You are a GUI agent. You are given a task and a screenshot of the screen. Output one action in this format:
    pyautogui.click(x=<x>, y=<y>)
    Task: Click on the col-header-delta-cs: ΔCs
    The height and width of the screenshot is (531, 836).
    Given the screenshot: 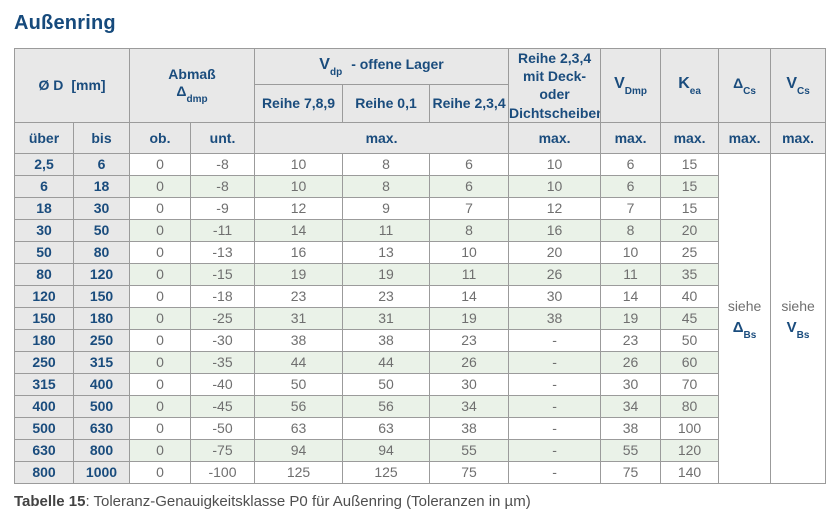 What is the action you would take?
    pyautogui.click(x=745, y=85)
    